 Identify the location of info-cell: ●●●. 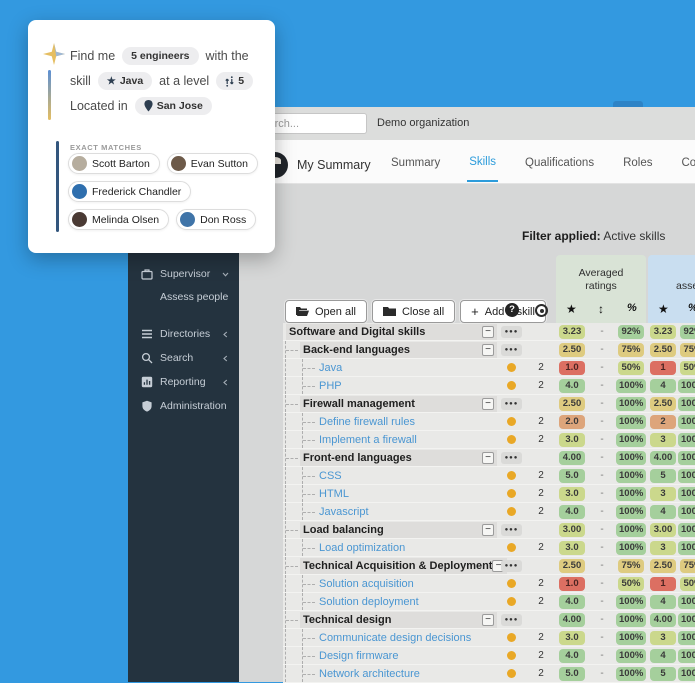
(511, 349).